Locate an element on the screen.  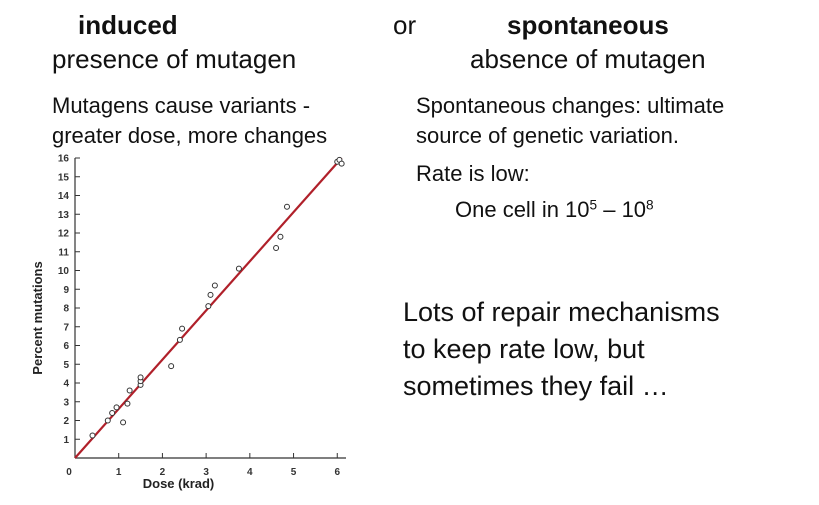
x-axis-title: Dose (krad) is located at coordinates (179, 483).